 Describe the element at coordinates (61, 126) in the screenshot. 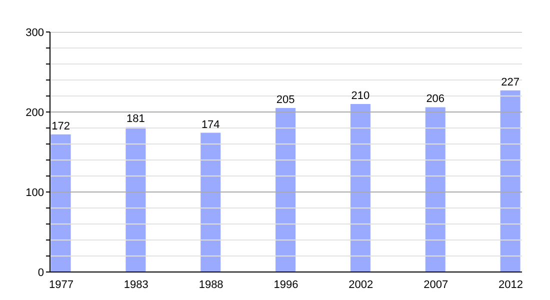

I see `data-label: 172` at that location.